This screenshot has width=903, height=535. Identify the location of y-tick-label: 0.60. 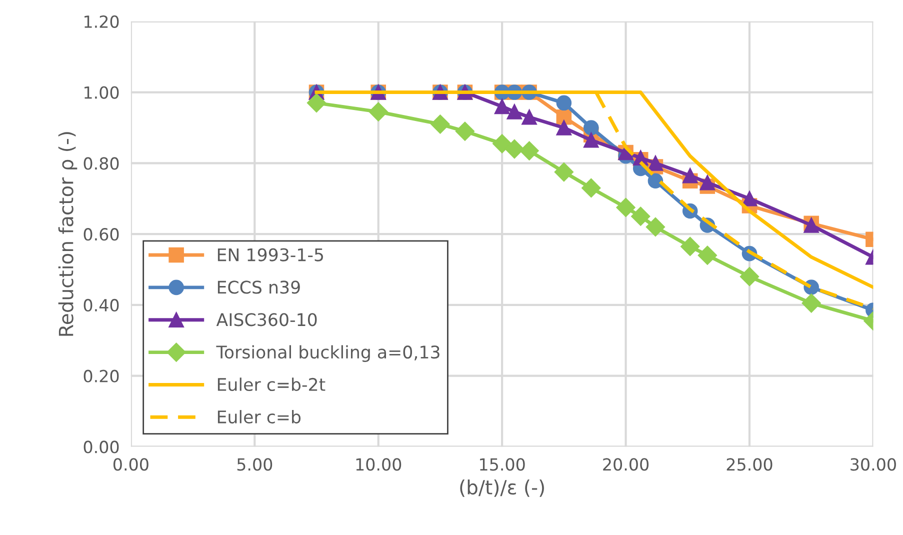
(101, 234).